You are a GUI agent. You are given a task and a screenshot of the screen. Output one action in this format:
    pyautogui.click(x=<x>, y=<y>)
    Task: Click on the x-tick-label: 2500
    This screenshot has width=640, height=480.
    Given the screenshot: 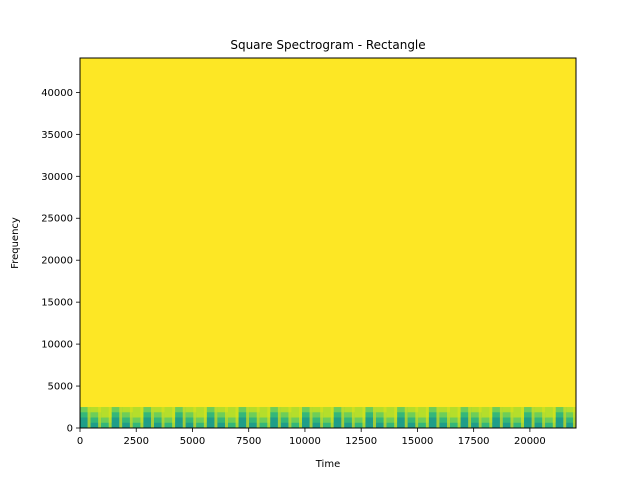 What is the action you would take?
    pyautogui.click(x=136, y=441)
    